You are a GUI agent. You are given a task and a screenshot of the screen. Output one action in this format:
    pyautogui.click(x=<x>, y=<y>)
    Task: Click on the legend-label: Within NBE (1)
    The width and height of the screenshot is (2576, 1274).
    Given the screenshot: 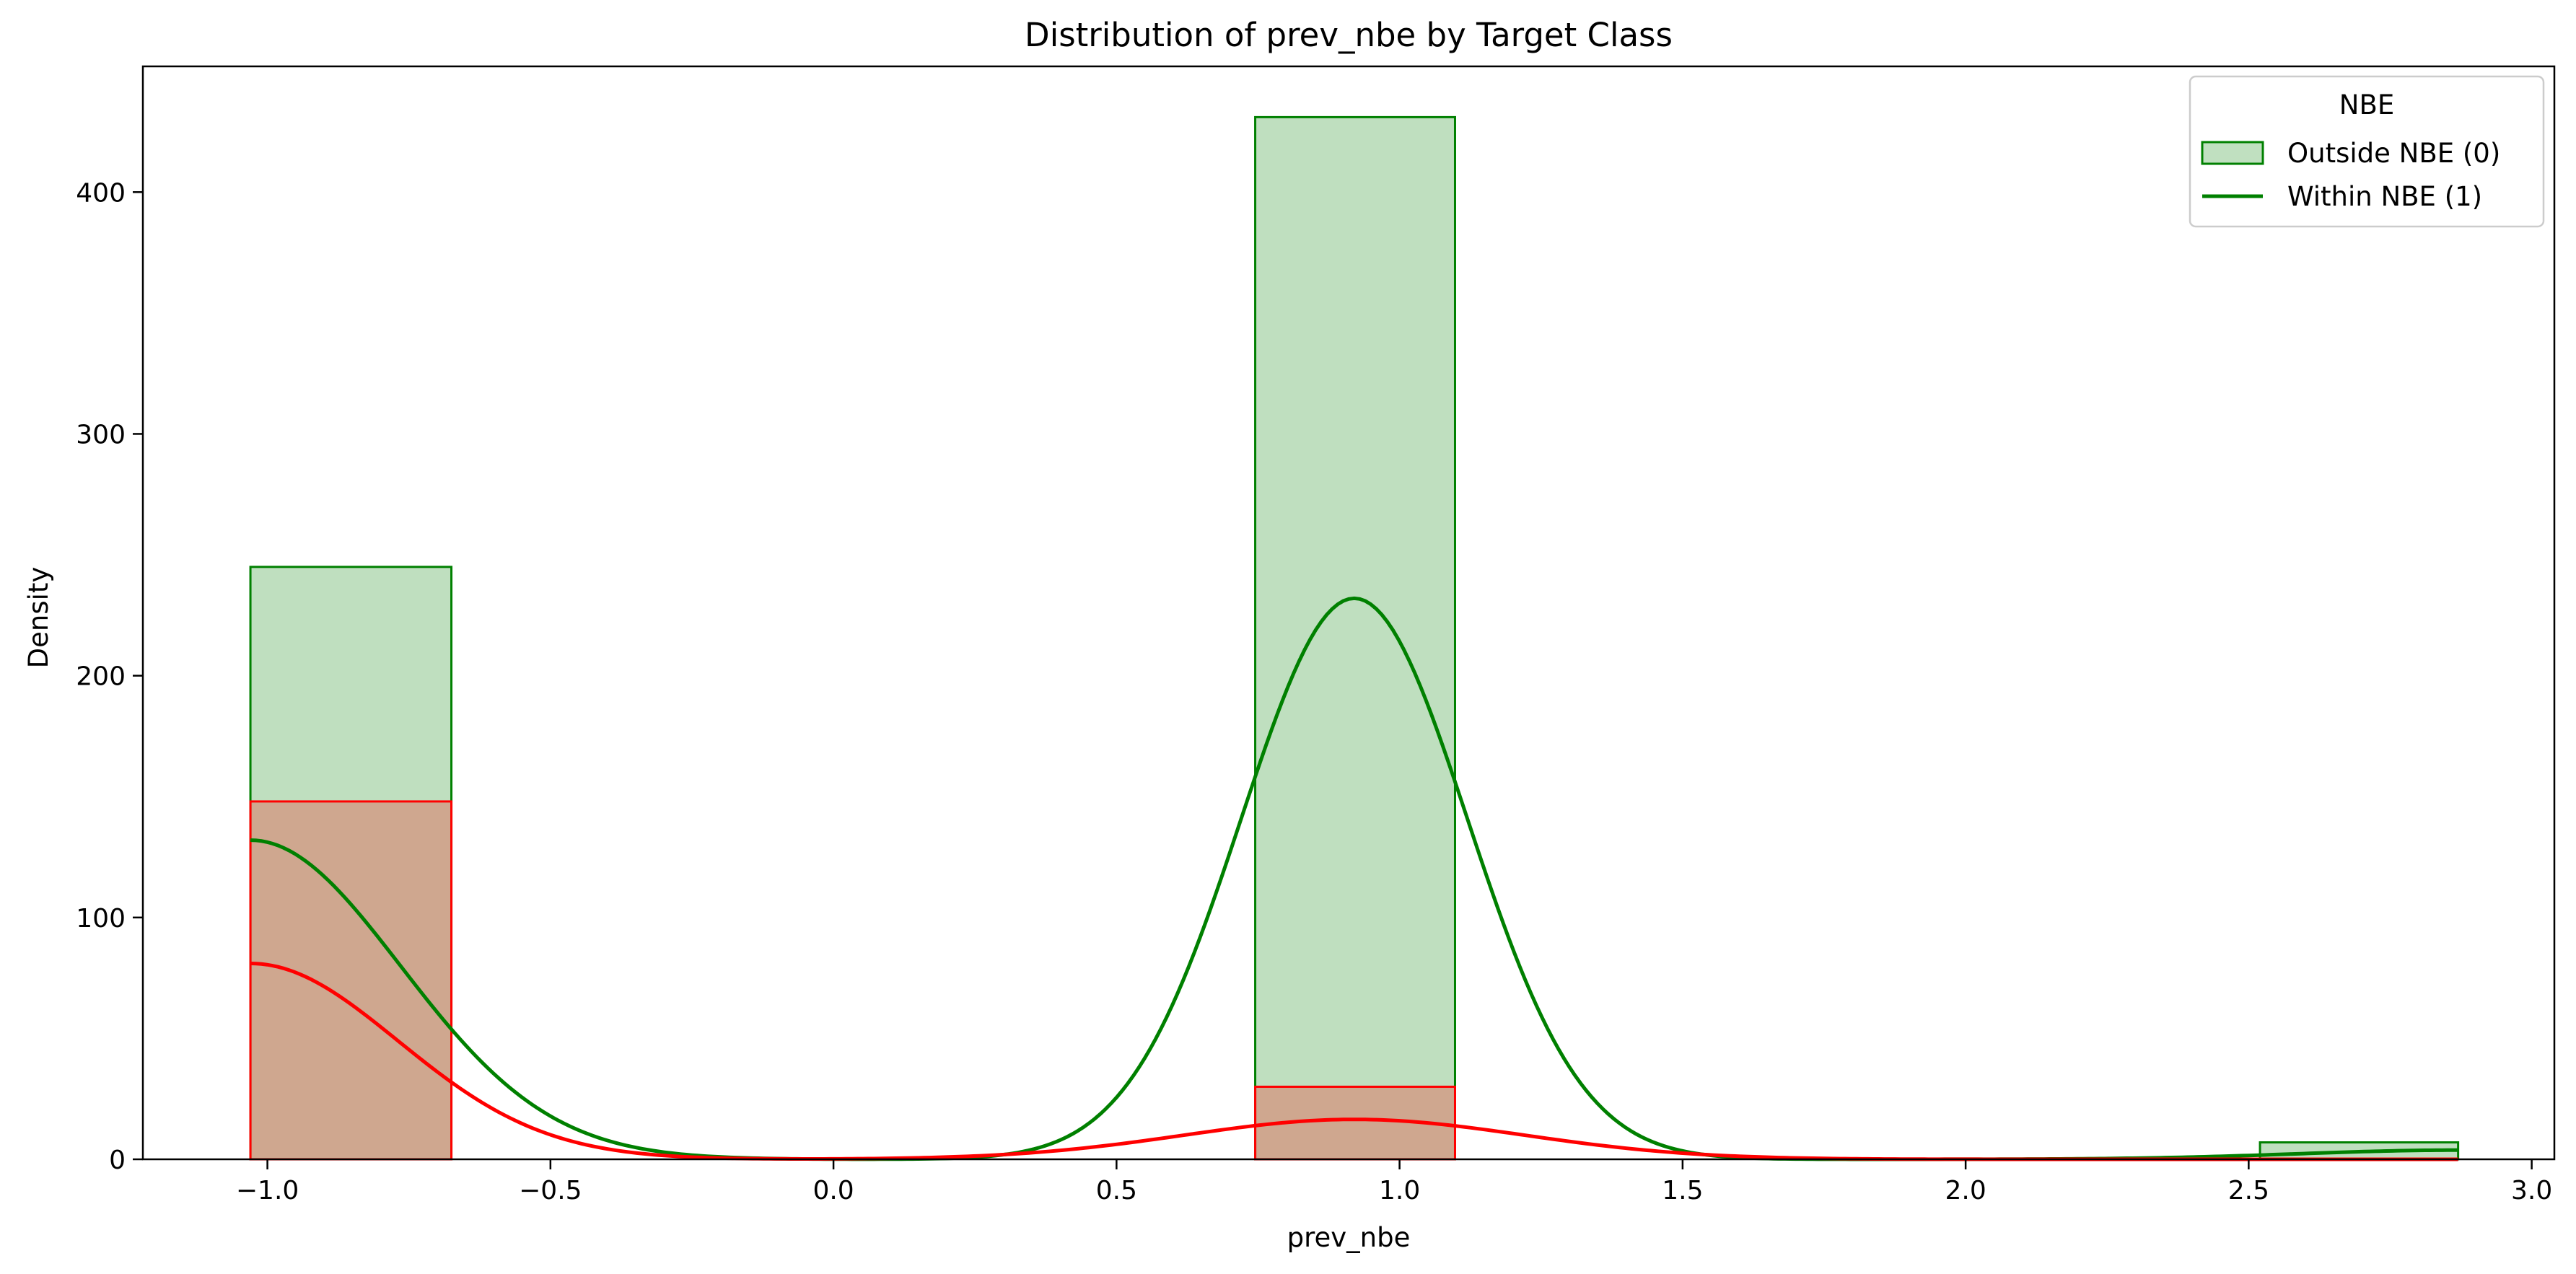 What is the action you would take?
    pyautogui.click(x=2384, y=197)
    